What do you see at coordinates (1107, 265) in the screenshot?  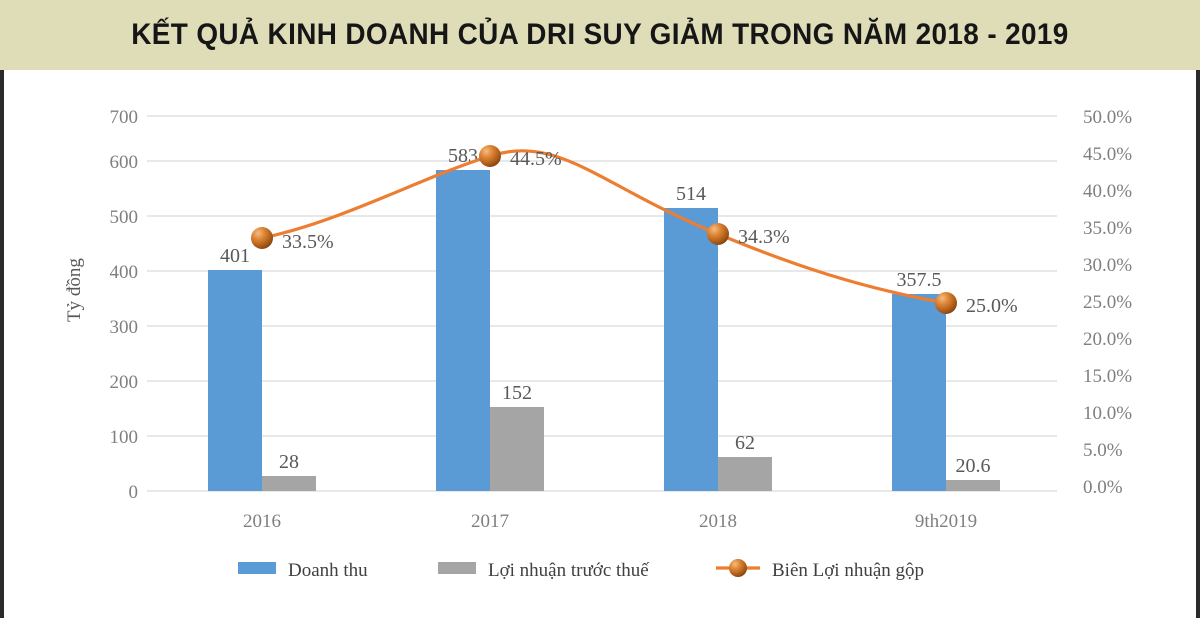 I see `right-tick-30: 30.0%` at bounding box center [1107, 265].